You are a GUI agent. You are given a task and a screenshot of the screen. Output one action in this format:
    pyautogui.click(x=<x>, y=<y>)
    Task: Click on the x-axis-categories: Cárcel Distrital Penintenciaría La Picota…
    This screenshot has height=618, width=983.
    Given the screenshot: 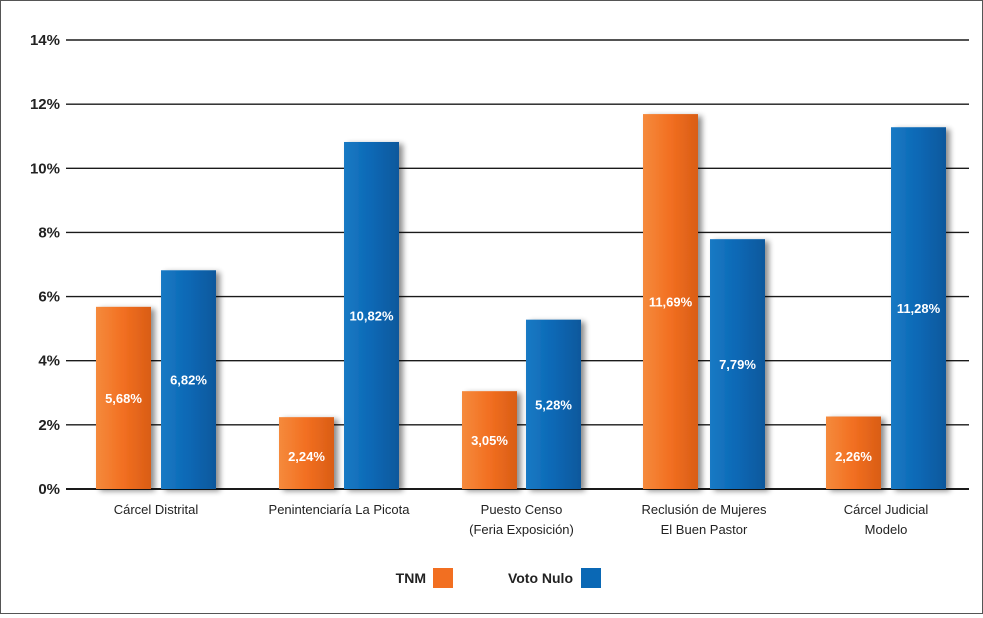 What is the action you would take?
    pyautogui.click(x=521, y=519)
    